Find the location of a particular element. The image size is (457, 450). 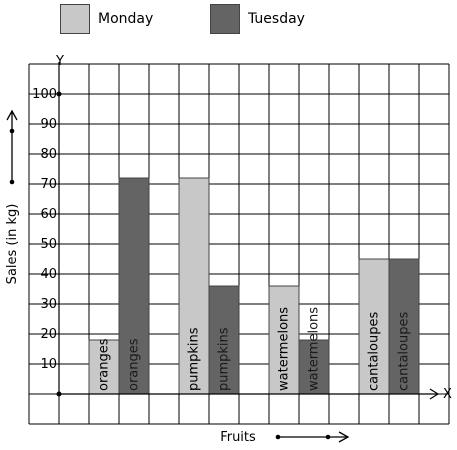

bar-label-pumpkins-tuesday: pumpkins is located at coordinates (224, 359).